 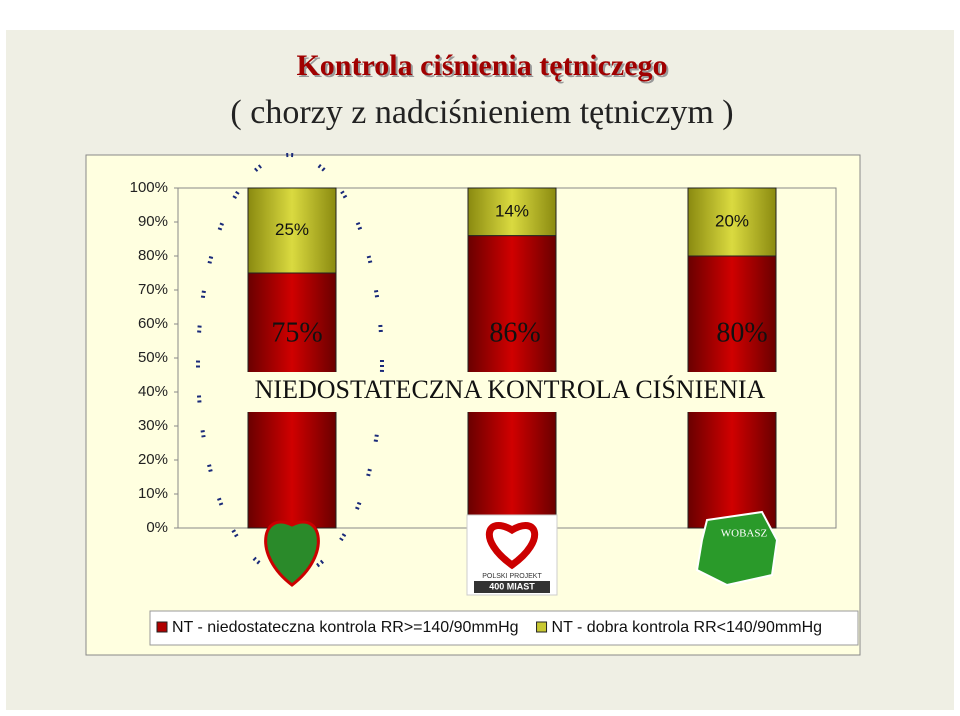 What do you see at coordinates (157, 527) in the screenshot?
I see `y-tick-label: 0%` at bounding box center [157, 527].